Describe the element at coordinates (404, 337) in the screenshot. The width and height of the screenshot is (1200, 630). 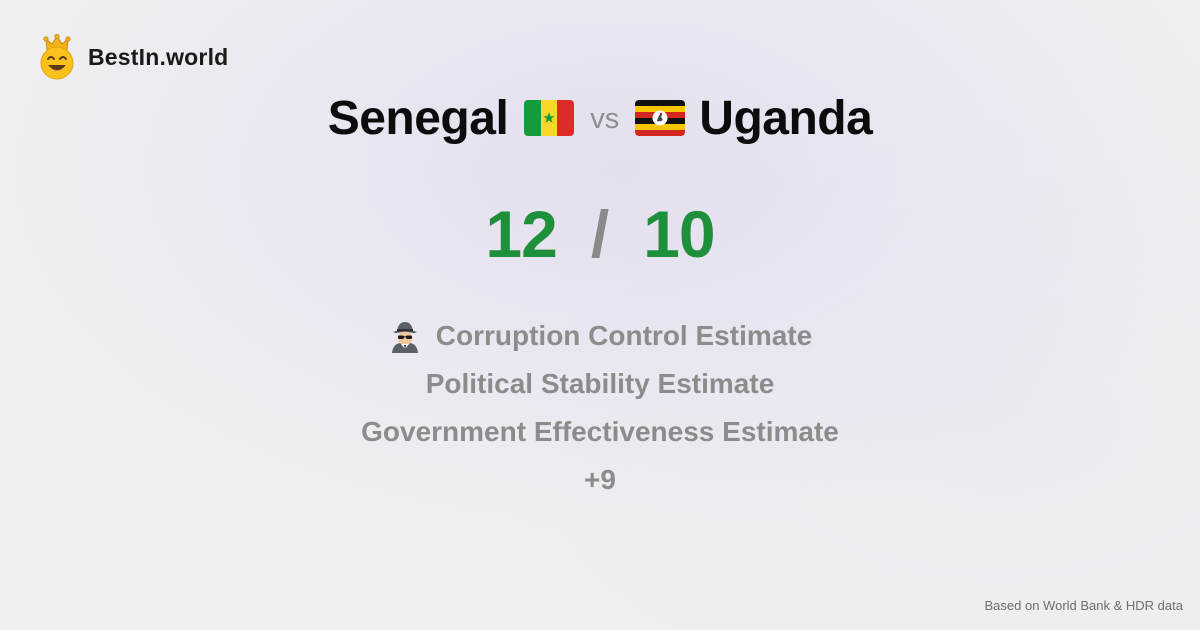
I see `spy-icon` at that location.